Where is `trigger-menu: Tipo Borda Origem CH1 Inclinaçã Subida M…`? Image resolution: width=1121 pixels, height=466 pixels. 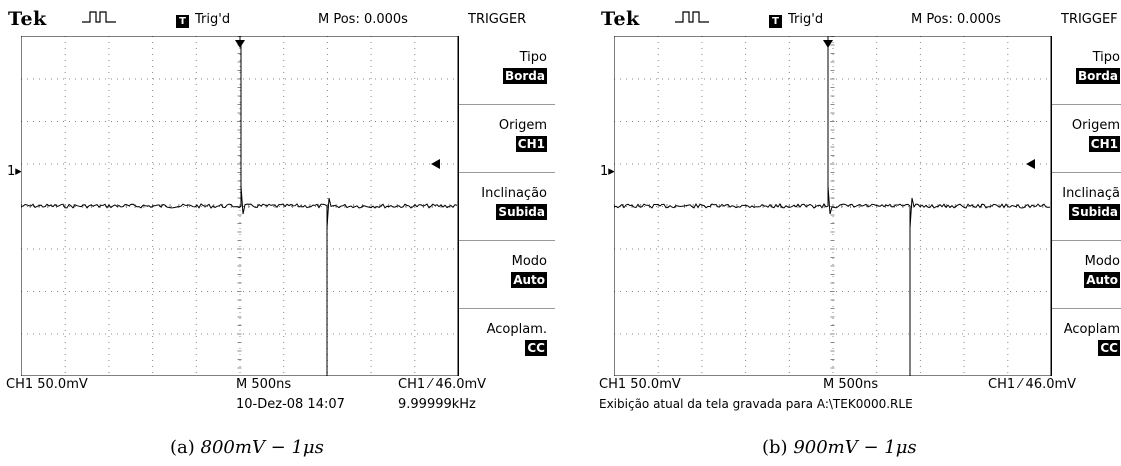 trigger-menu: Tipo Borda Origem CH1 Inclinaçã Subida M… is located at coordinates (1086, 206).